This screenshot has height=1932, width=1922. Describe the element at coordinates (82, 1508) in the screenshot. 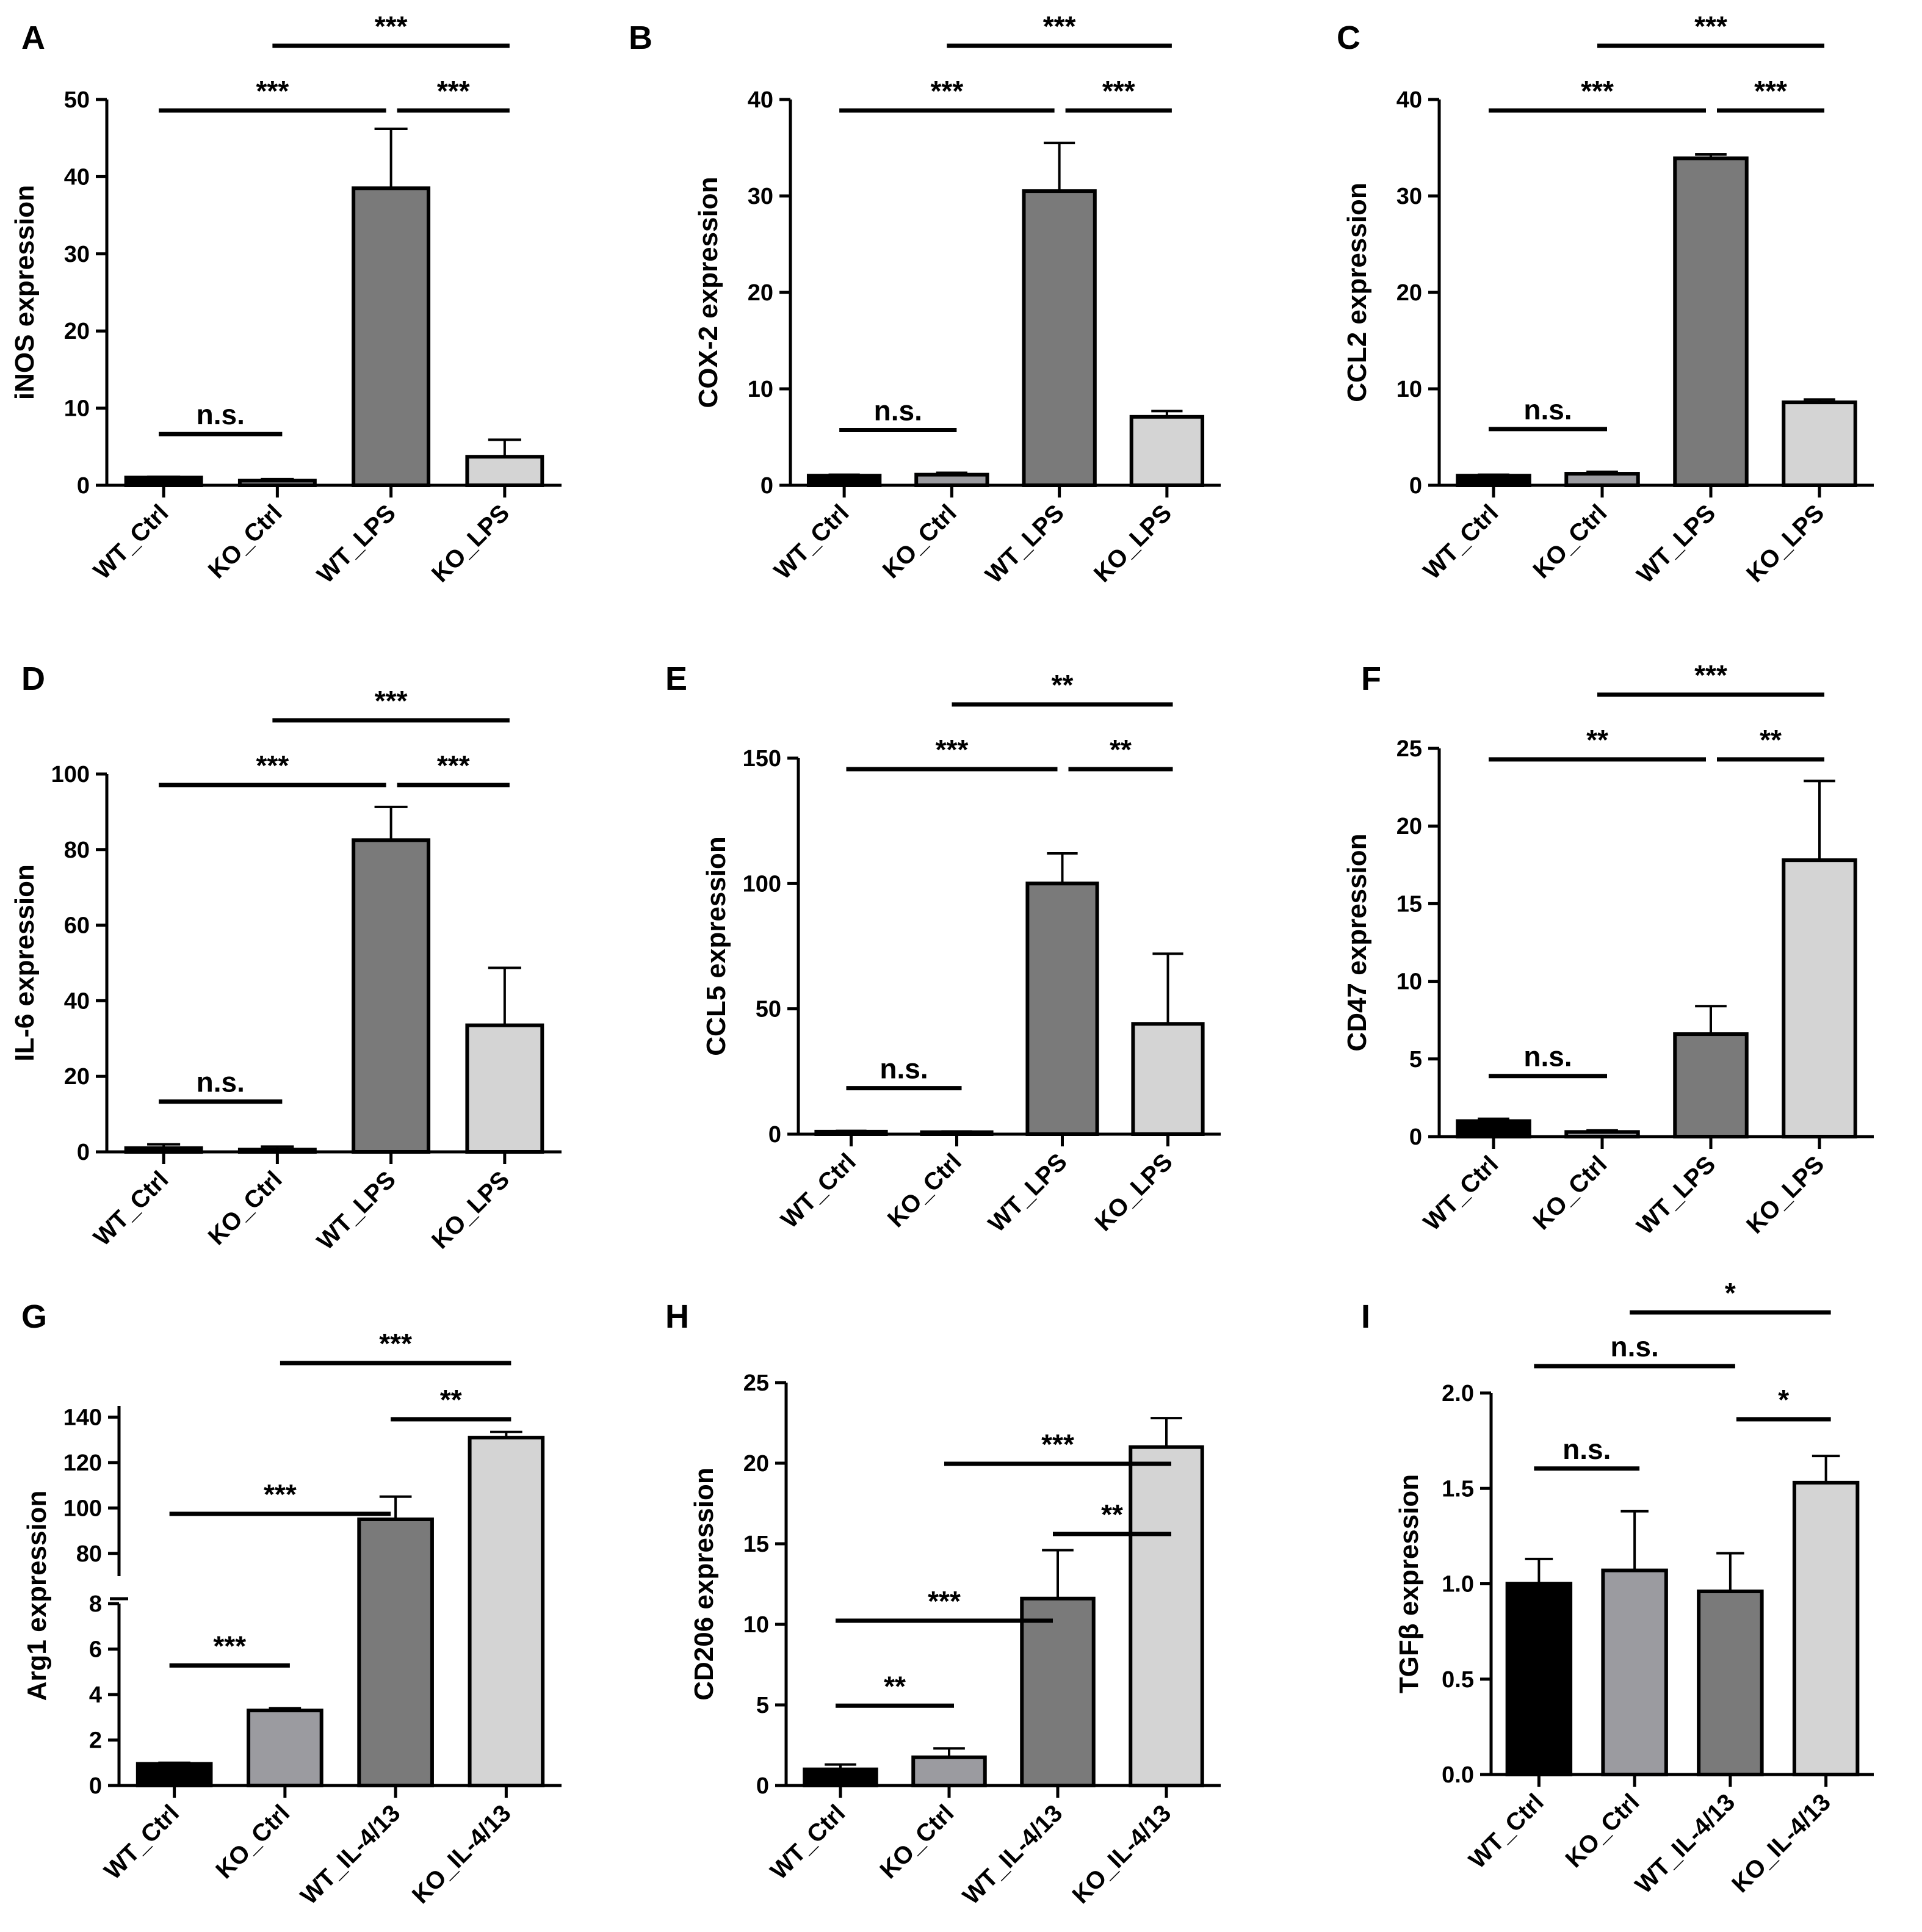

I see `y-tick-label: 100` at that location.